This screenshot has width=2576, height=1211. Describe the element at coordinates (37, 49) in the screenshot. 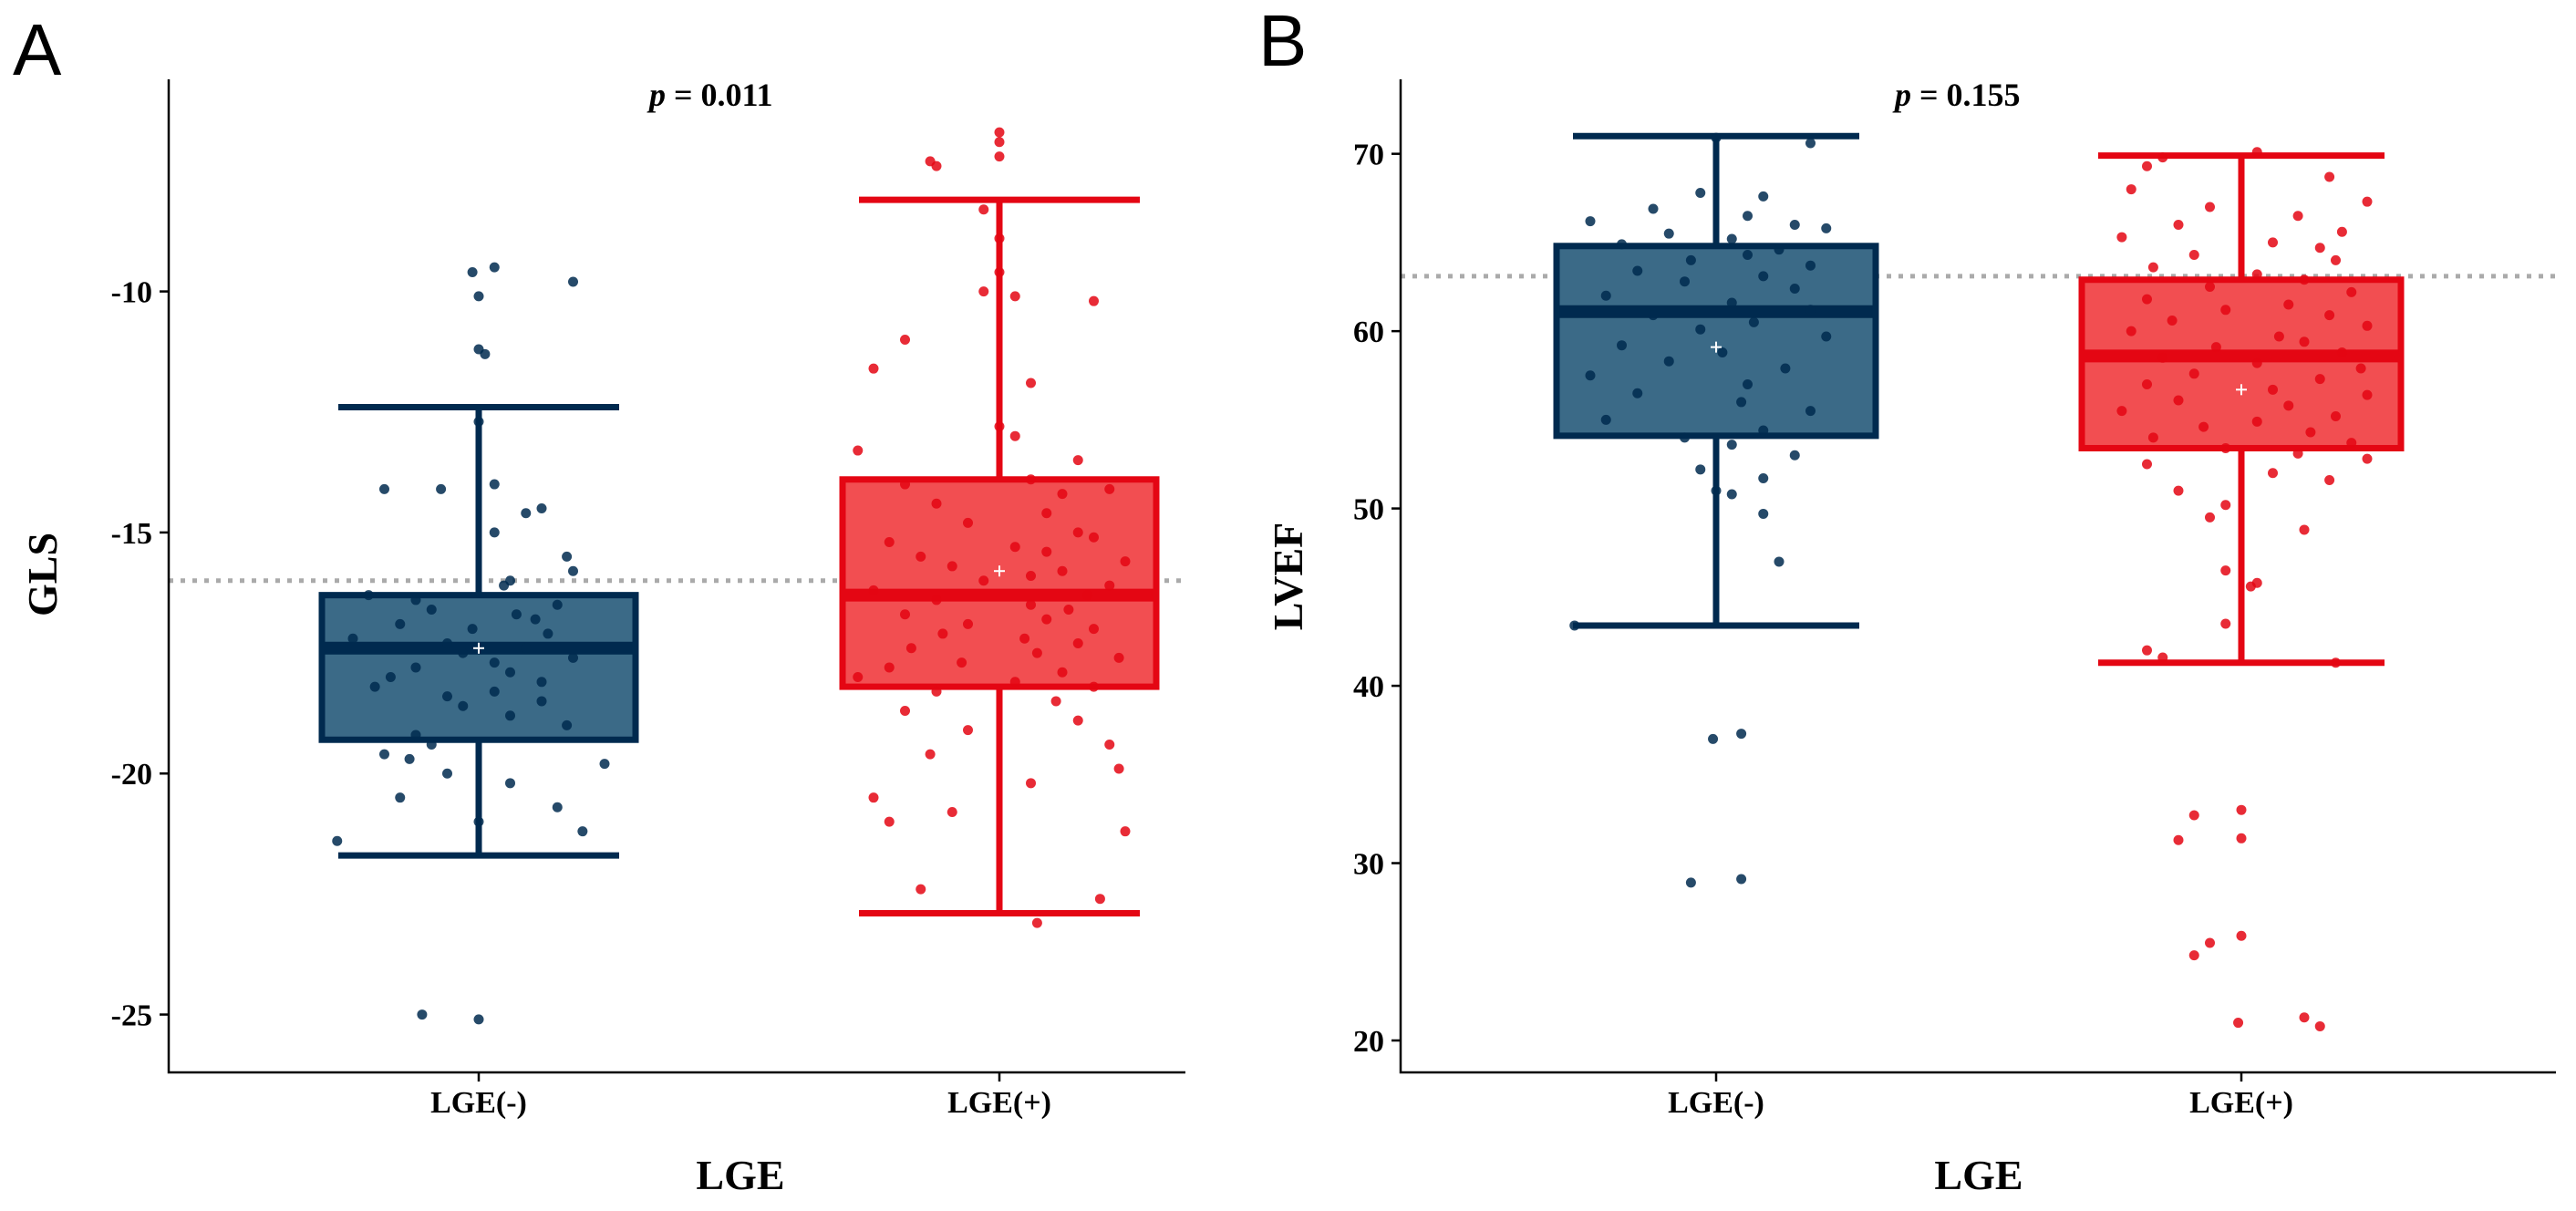

I see `panel-a-label: A` at that location.